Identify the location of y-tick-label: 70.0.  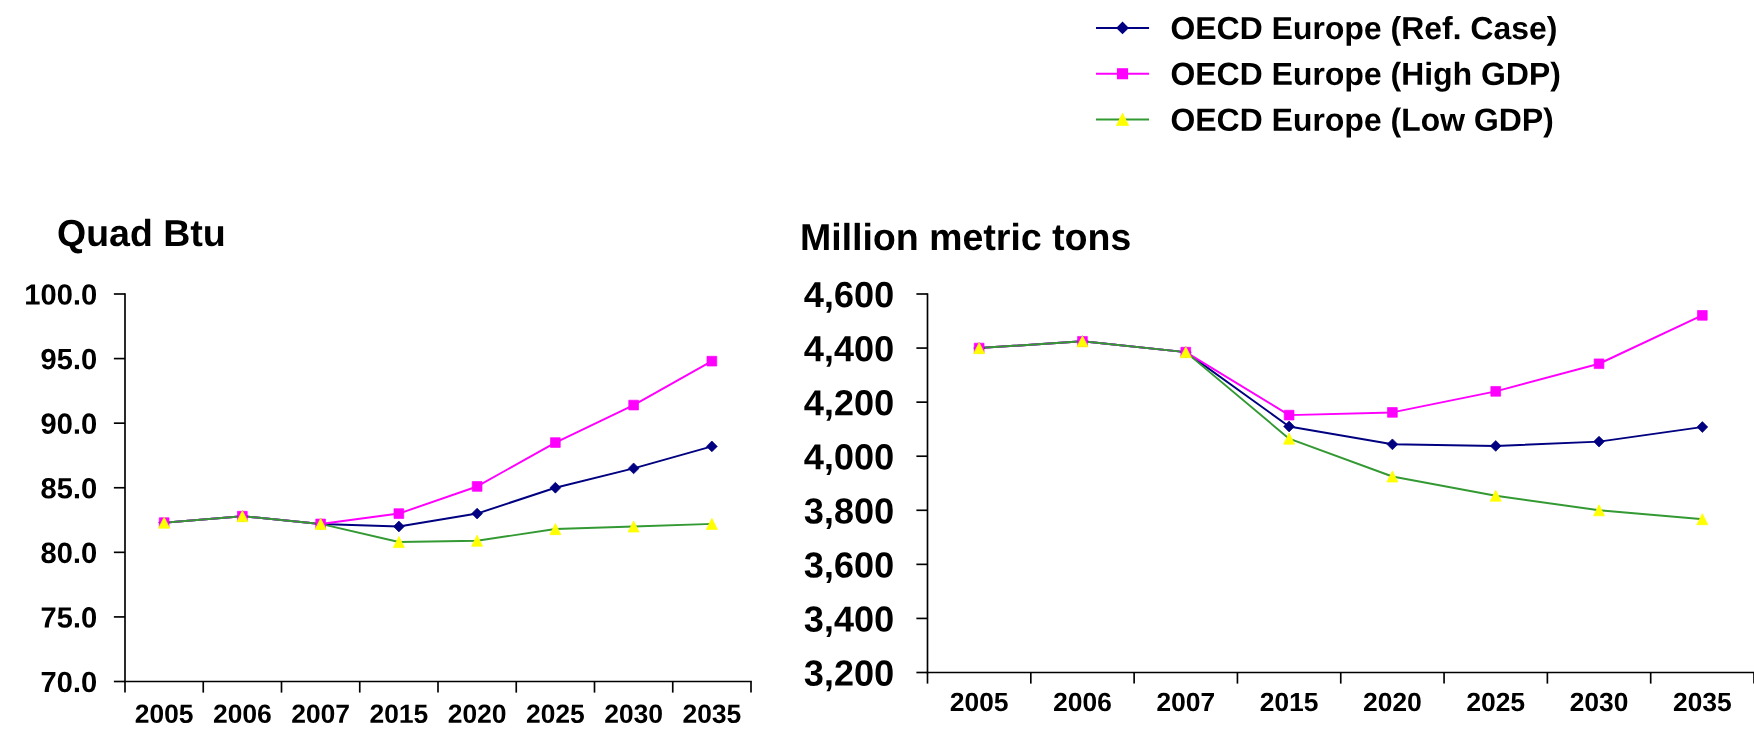
(69, 682).